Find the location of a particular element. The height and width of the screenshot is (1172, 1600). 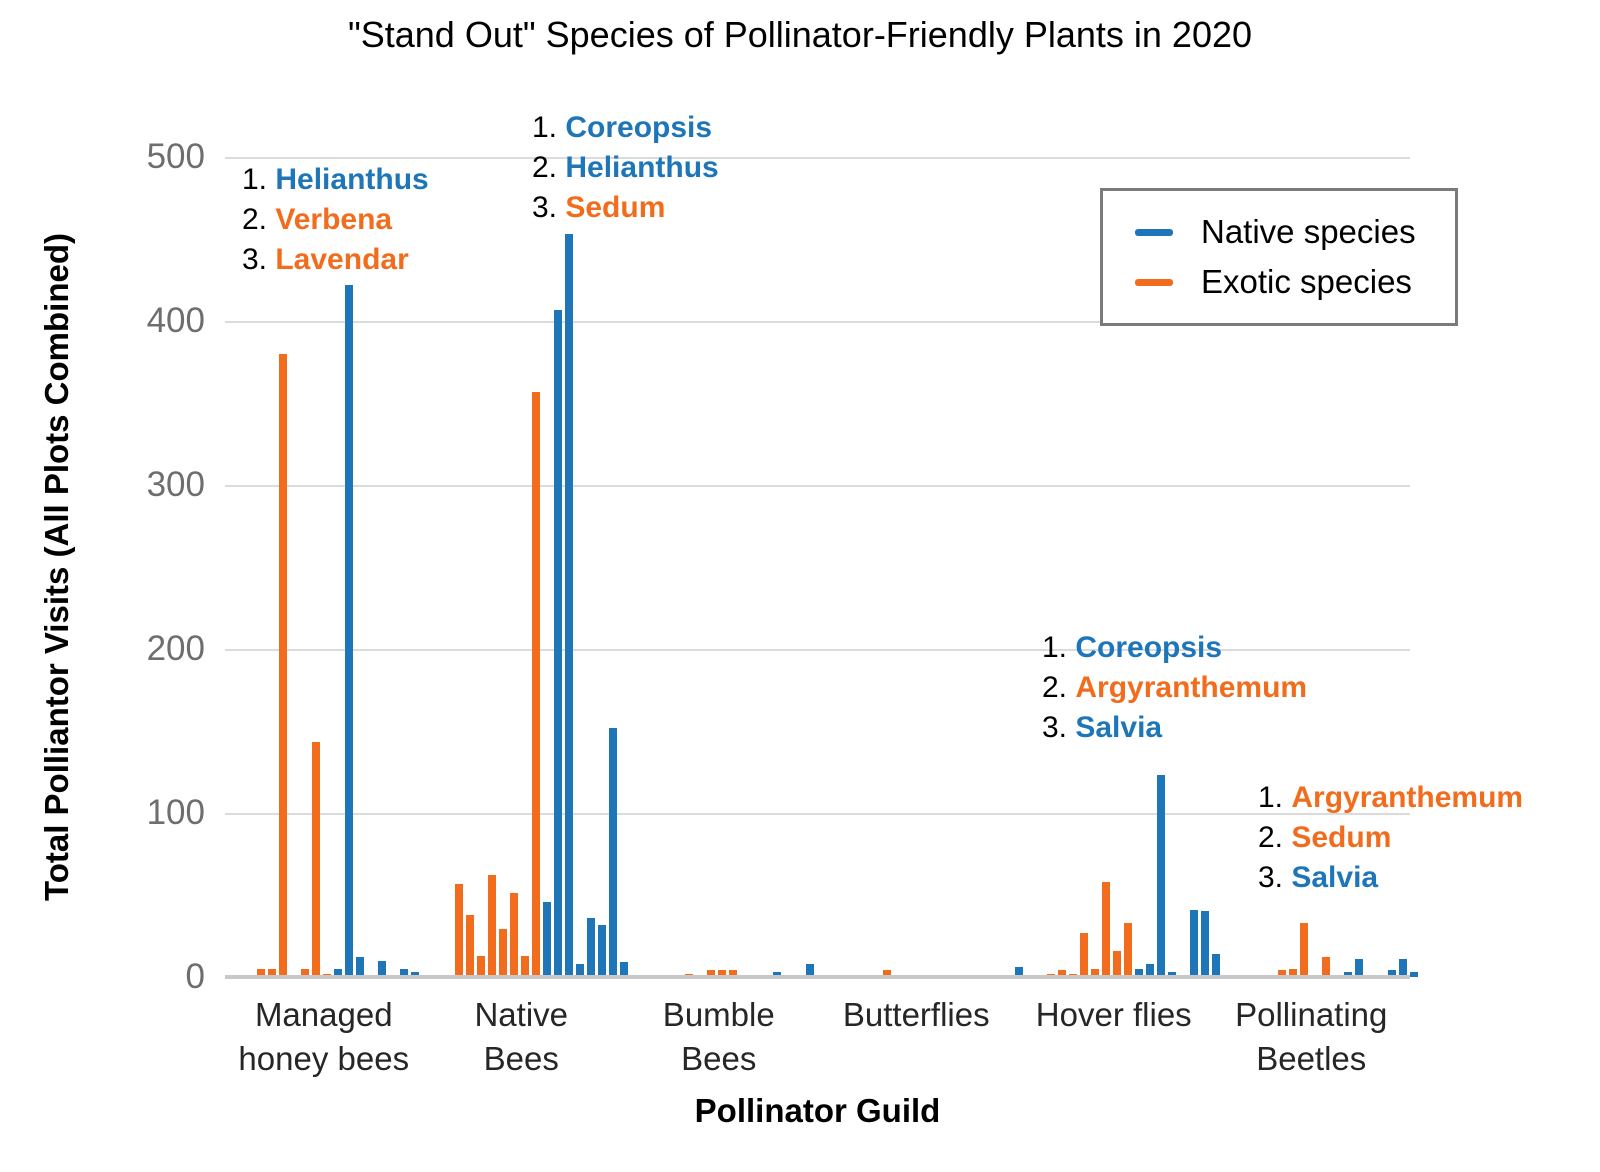

bar-group-butterflies is located at coordinates (937, 567).